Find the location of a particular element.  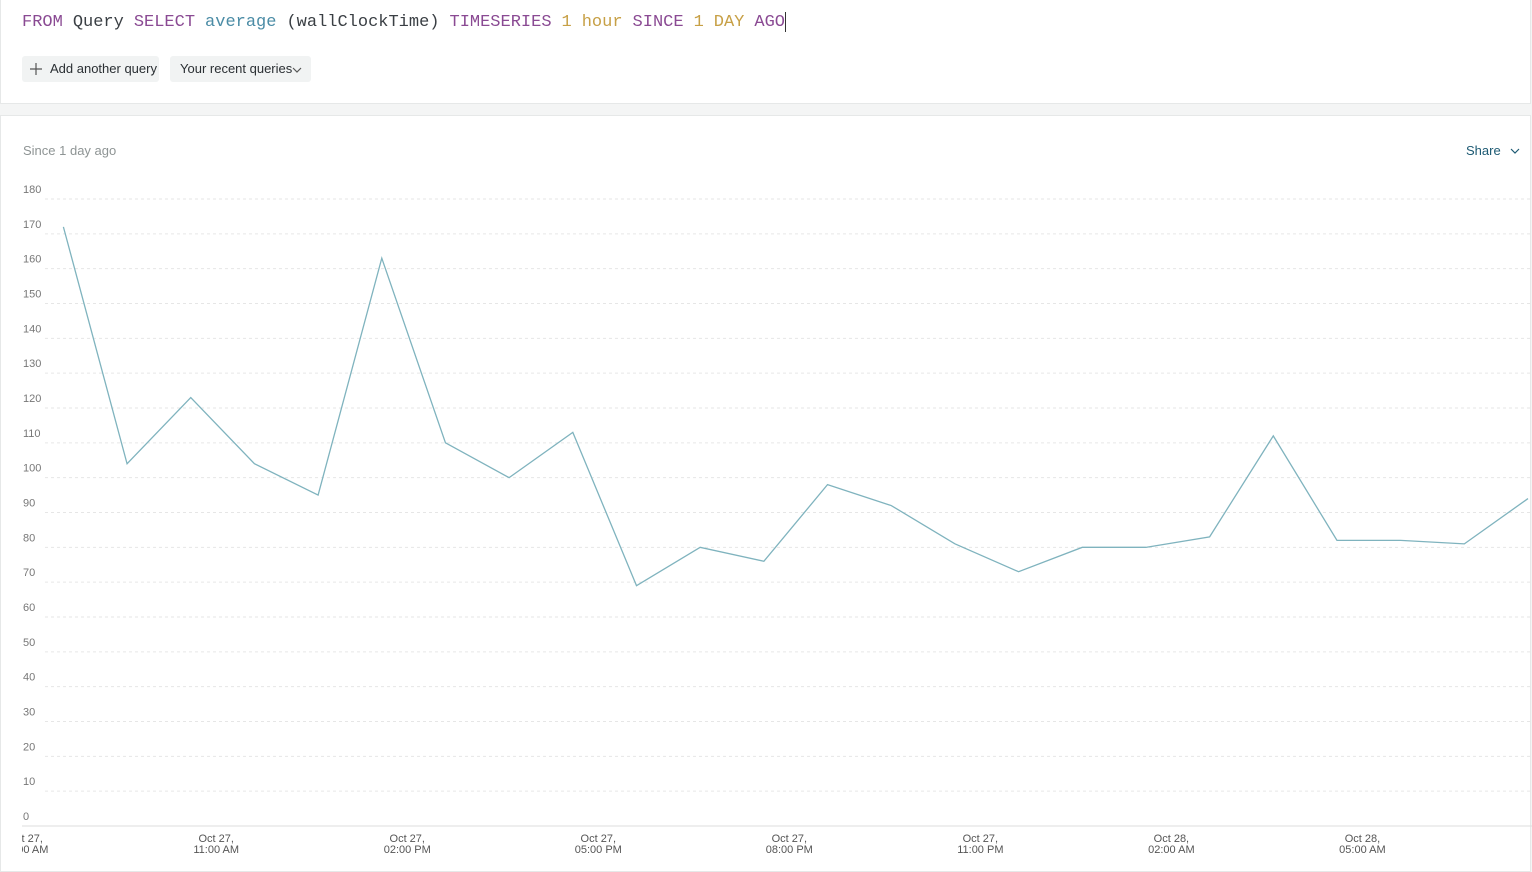

y-tick-label: 80 is located at coordinates (29, 538).